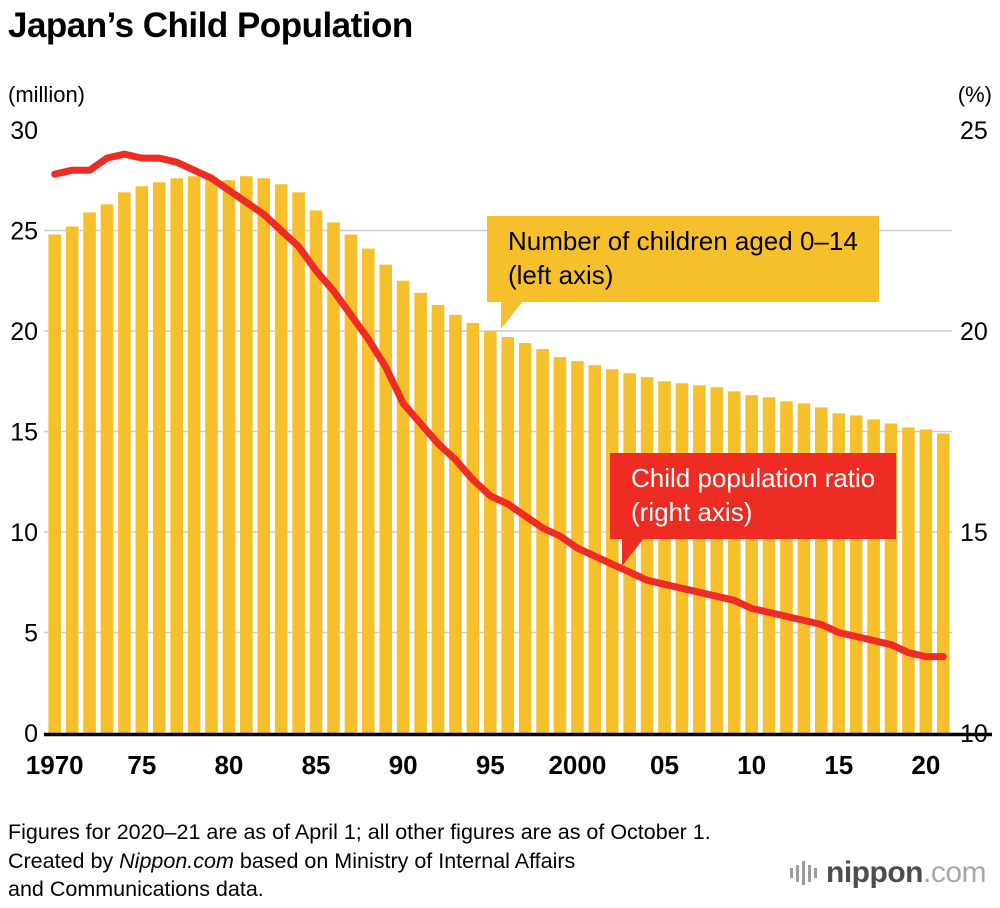 The image size is (1000, 908). What do you see at coordinates (595, 549) in the screenshot?
I see `bar-year-2001` at bounding box center [595, 549].